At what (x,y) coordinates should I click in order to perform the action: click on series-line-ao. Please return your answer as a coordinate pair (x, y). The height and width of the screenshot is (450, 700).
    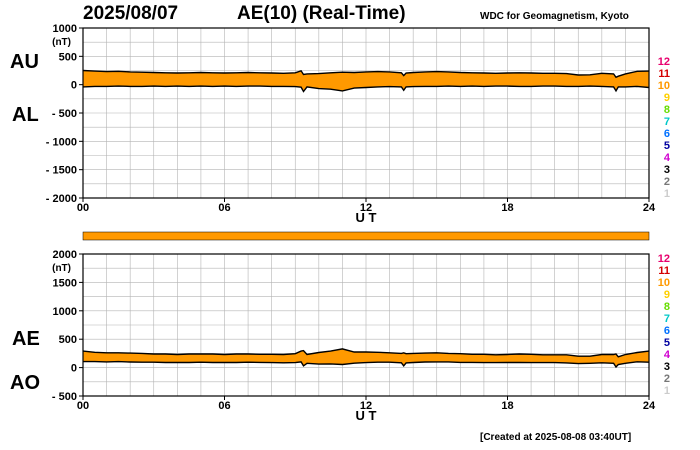
    Looking at the image, I should click on (366, 364).